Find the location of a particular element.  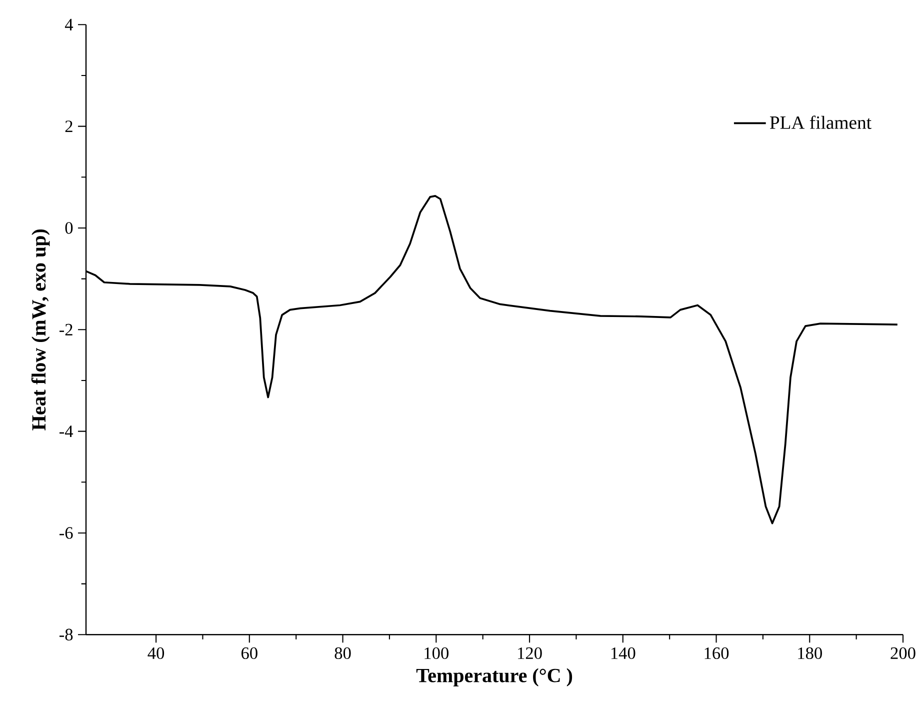

x-tick-label: 100 is located at coordinates (436, 653).